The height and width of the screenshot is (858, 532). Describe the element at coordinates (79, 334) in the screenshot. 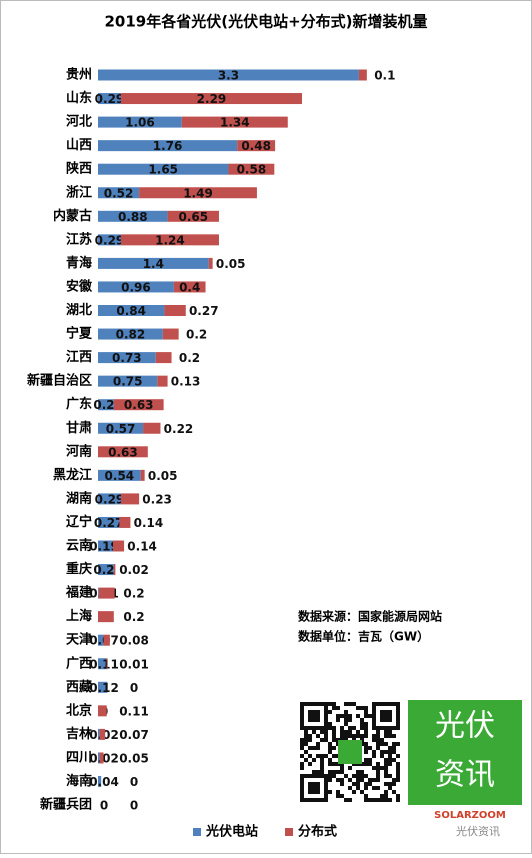

I see `y-tick-label: 宁夏` at that location.